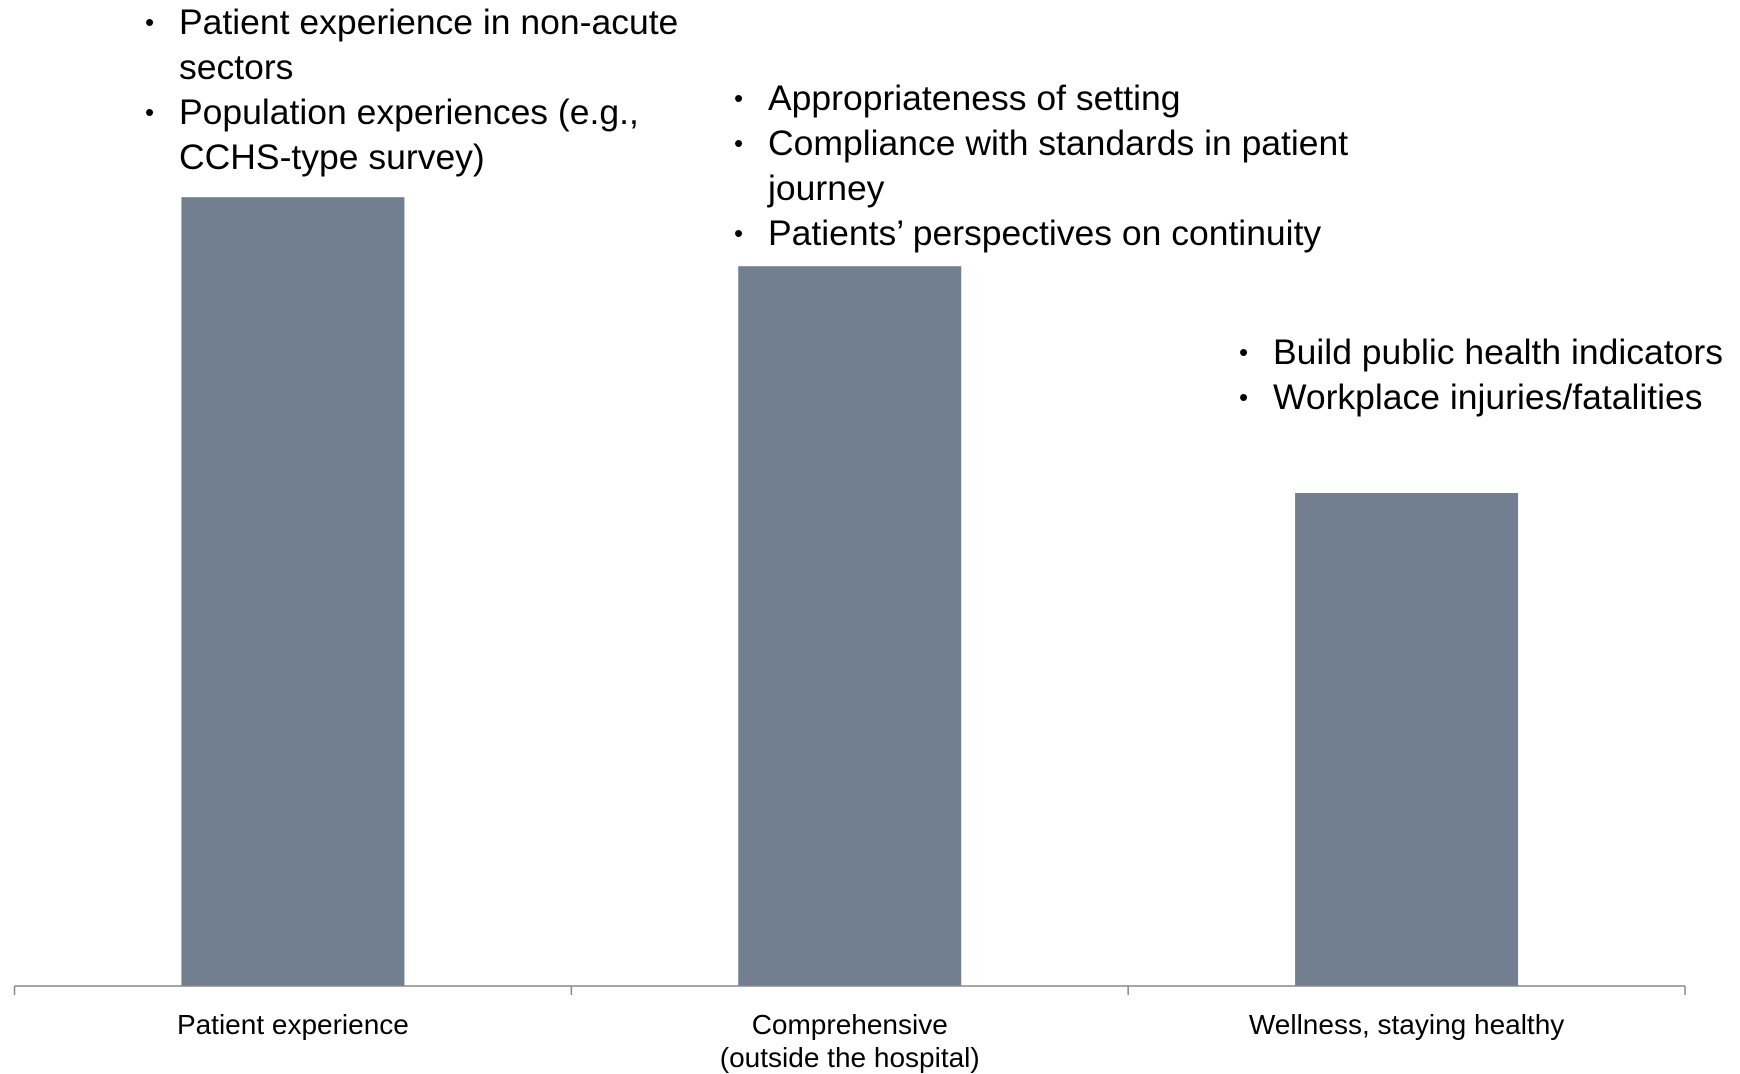 The width and height of the screenshot is (1740, 1074). Describe the element at coordinates (1066, 233) in the screenshot. I see `annotation-item: Patients’ perspectives on continuity` at that location.